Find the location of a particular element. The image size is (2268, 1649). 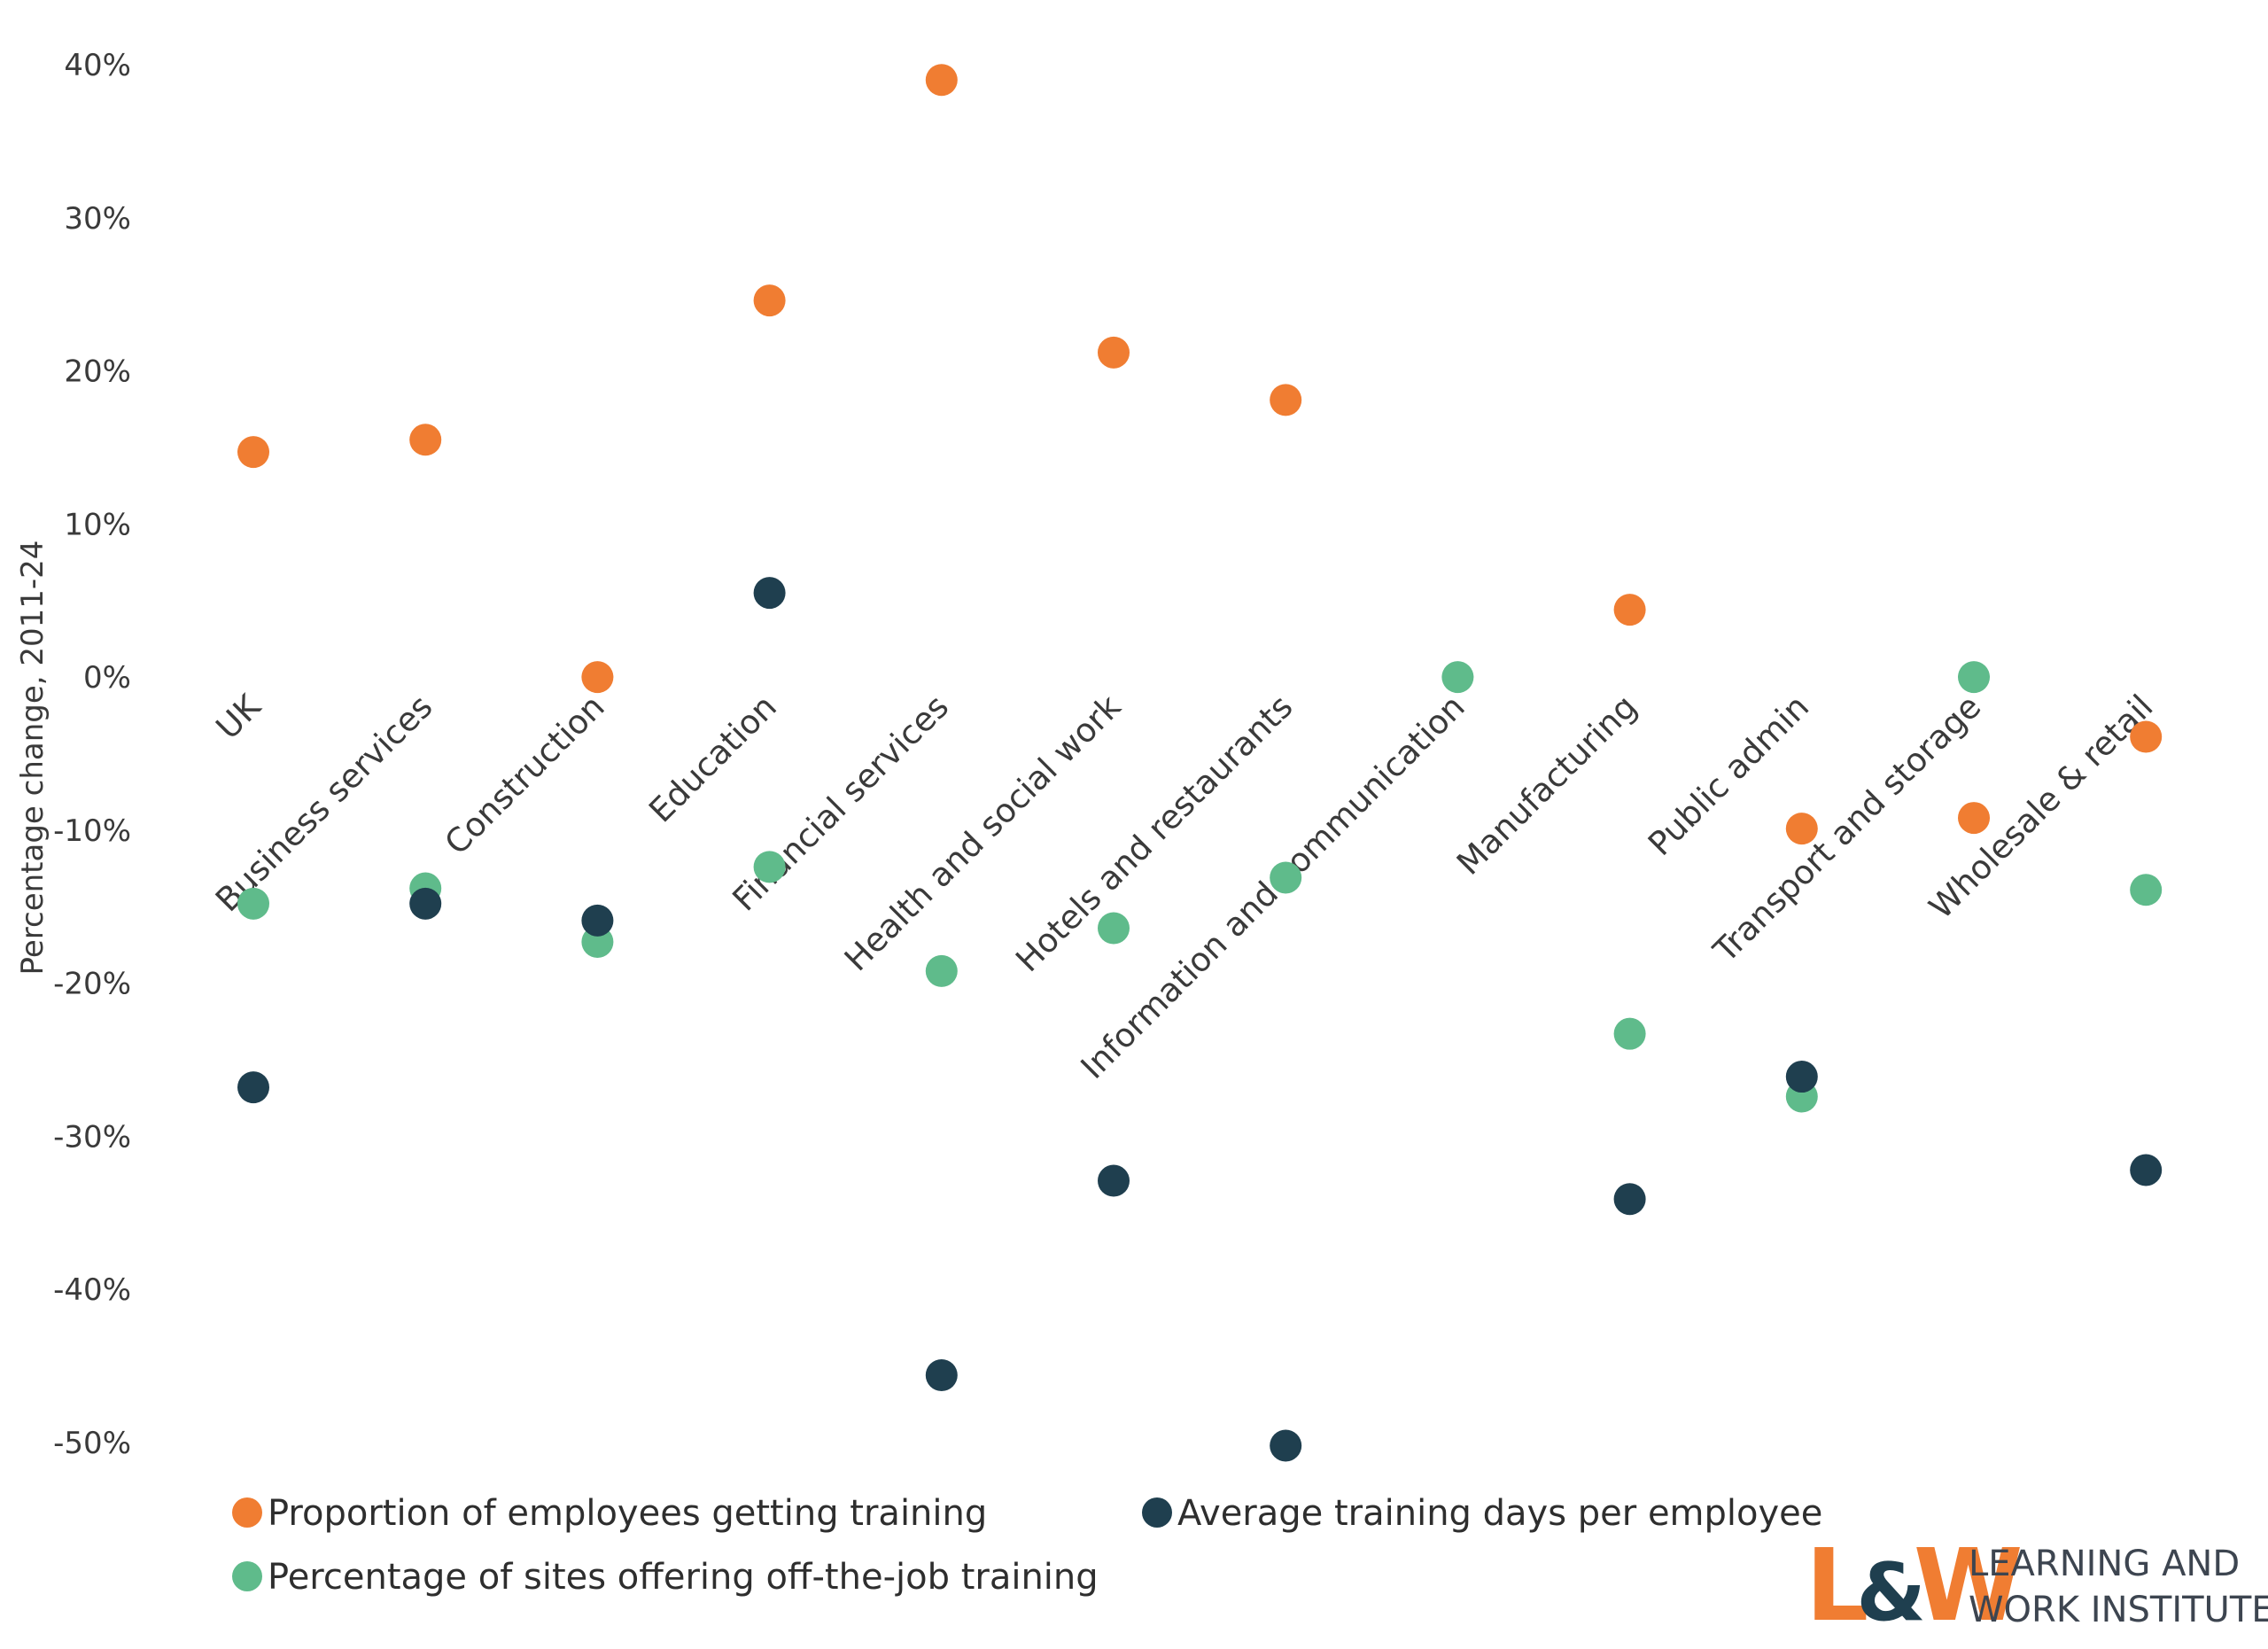

y-tick-label: 30% is located at coordinates (97, 219).